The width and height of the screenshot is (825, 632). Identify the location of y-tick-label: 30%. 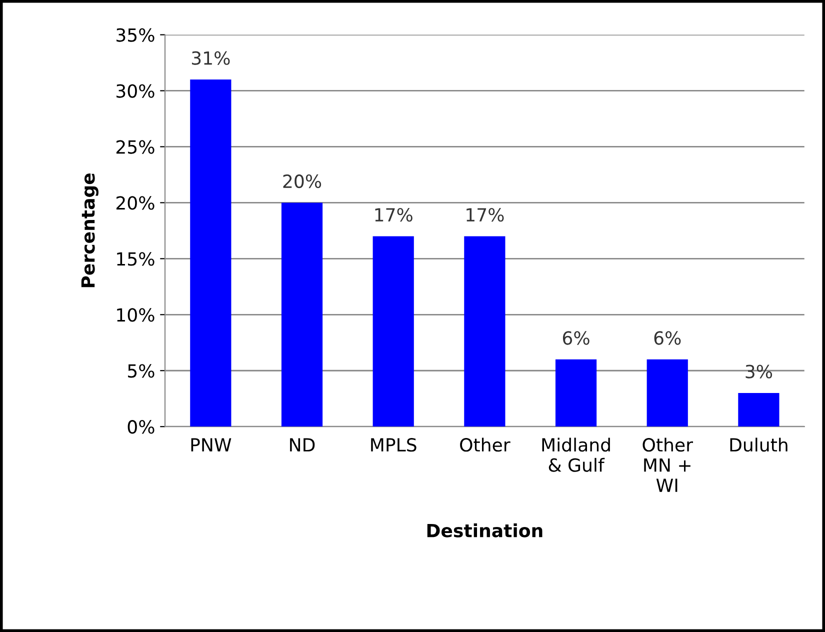
(135, 91).